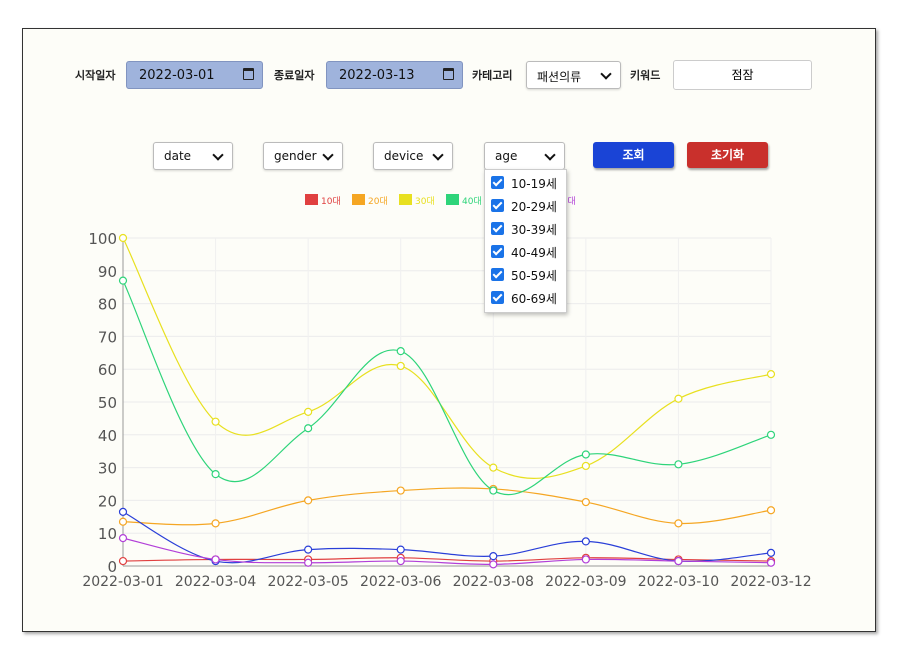  I want to click on age-option-label: 20-29세, so click(534, 207).